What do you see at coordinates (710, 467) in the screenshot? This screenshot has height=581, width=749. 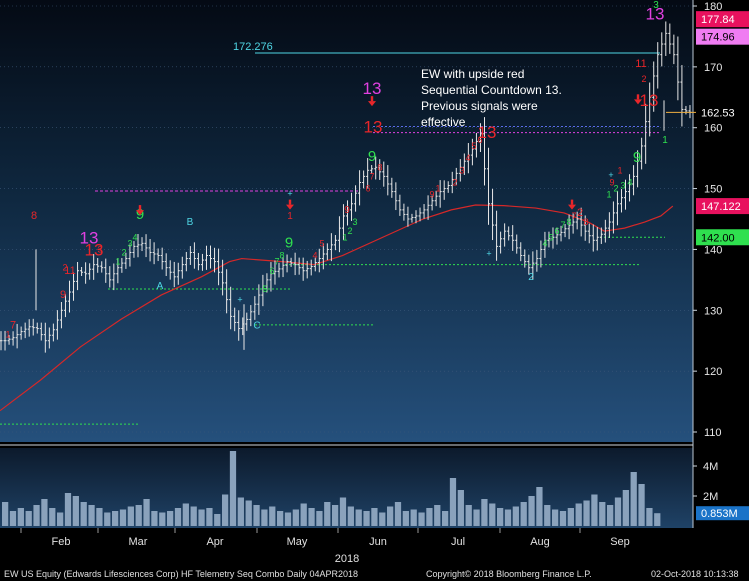 I see `volume-tick-label: 4M` at bounding box center [710, 467].